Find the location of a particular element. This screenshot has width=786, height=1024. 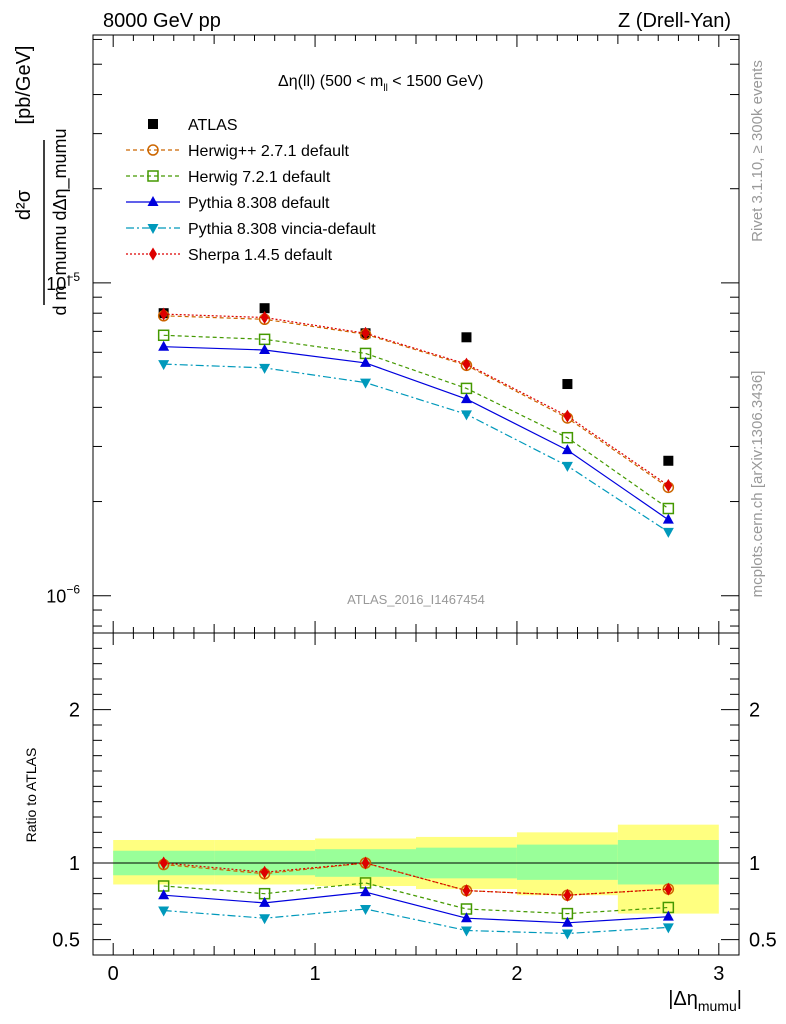

ratio-y-tick-label: 0.5 is located at coordinates (66, 941).